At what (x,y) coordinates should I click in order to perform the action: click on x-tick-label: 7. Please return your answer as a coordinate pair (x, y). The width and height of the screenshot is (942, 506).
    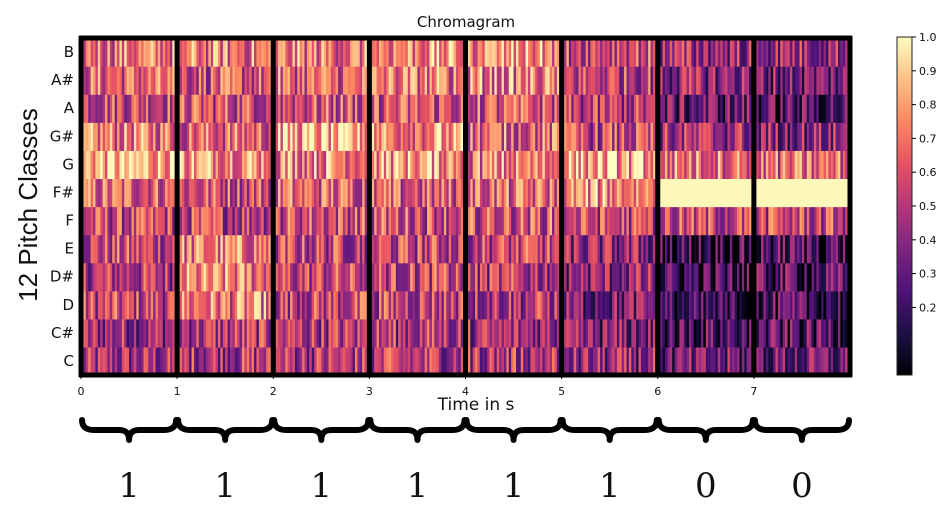
    Looking at the image, I should click on (753, 391).